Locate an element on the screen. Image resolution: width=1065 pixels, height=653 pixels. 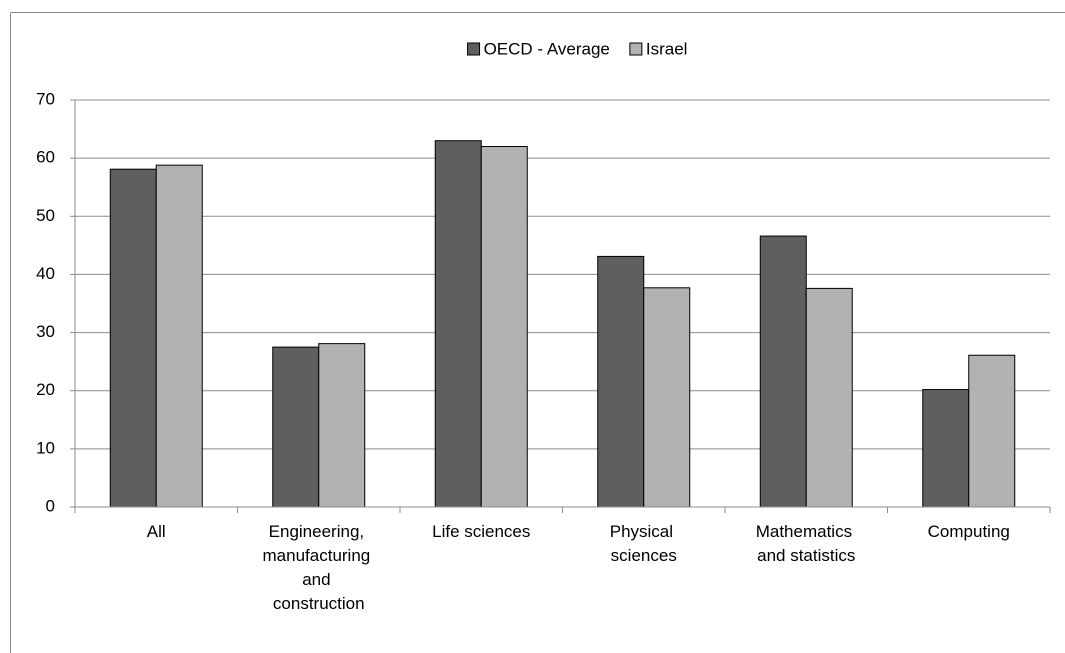
y-tick-label: 20 is located at coordinates (45, 389).